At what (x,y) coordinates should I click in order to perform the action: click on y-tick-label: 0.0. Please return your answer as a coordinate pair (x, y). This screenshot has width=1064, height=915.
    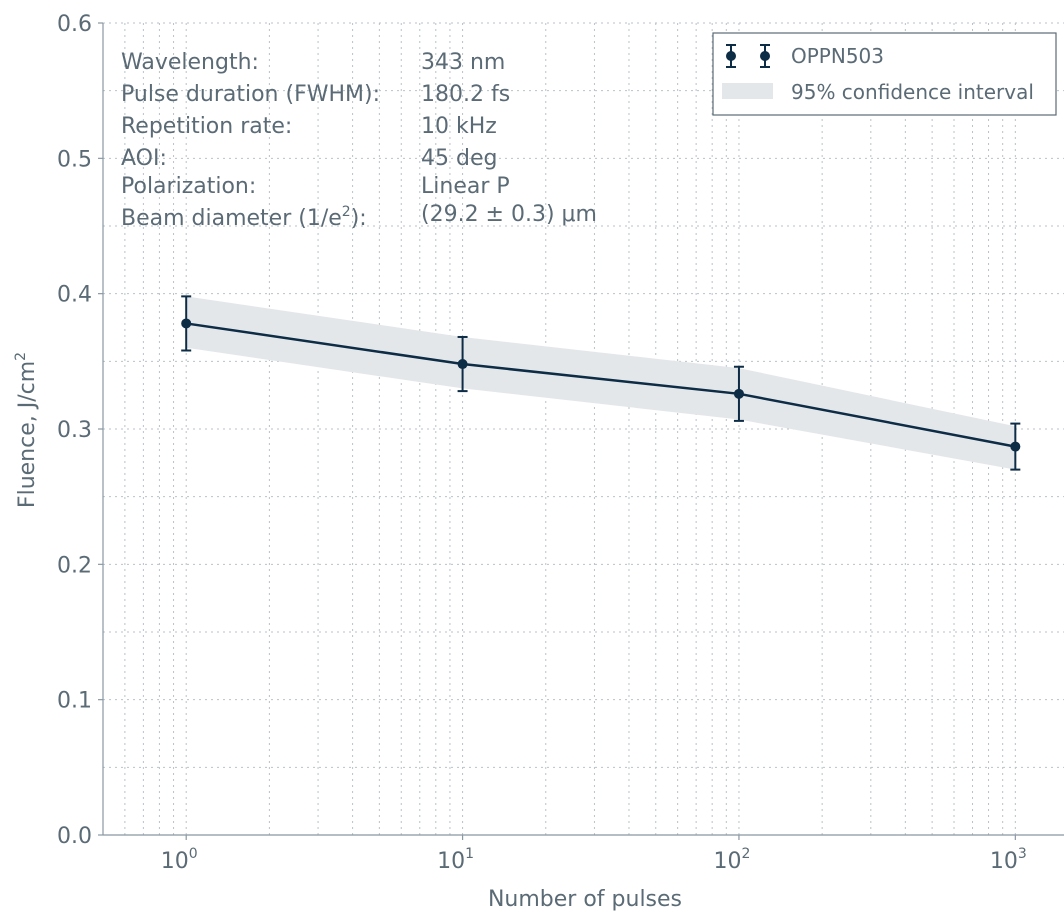
    Looking at the image, I should click on (74, 836).